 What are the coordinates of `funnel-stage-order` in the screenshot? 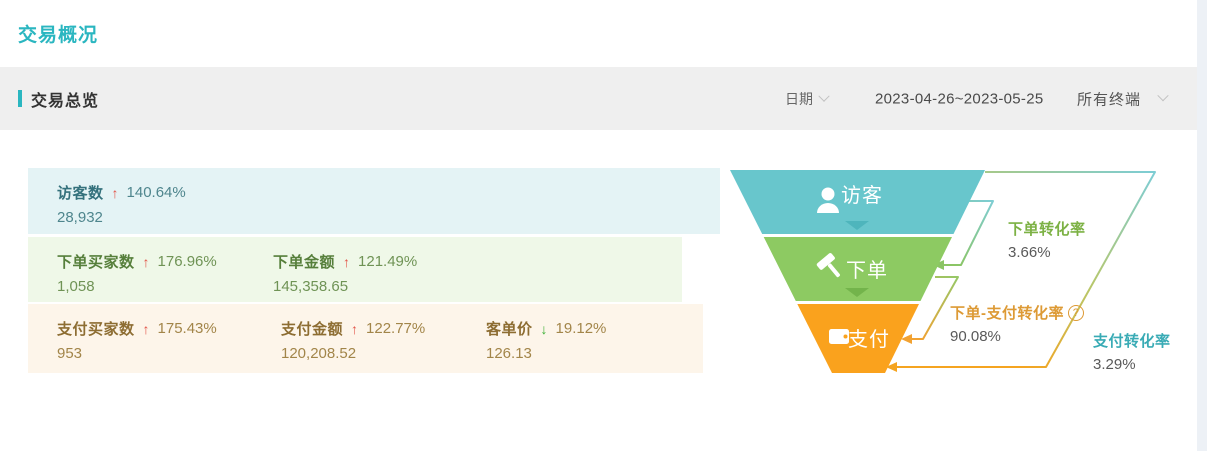 It's located at (857, 269).